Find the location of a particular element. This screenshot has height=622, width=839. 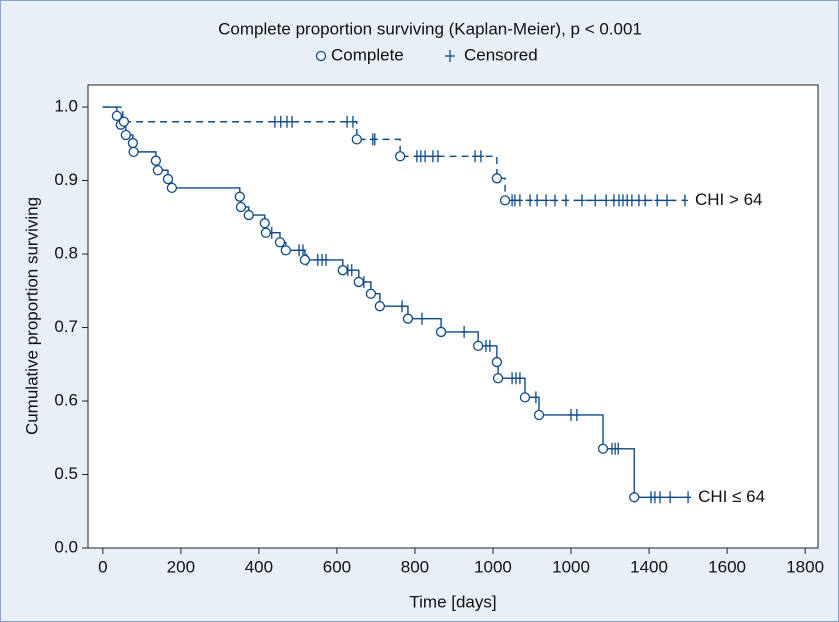

curve-label: CHI ≤ 64 is located at coordinates (731, 496).